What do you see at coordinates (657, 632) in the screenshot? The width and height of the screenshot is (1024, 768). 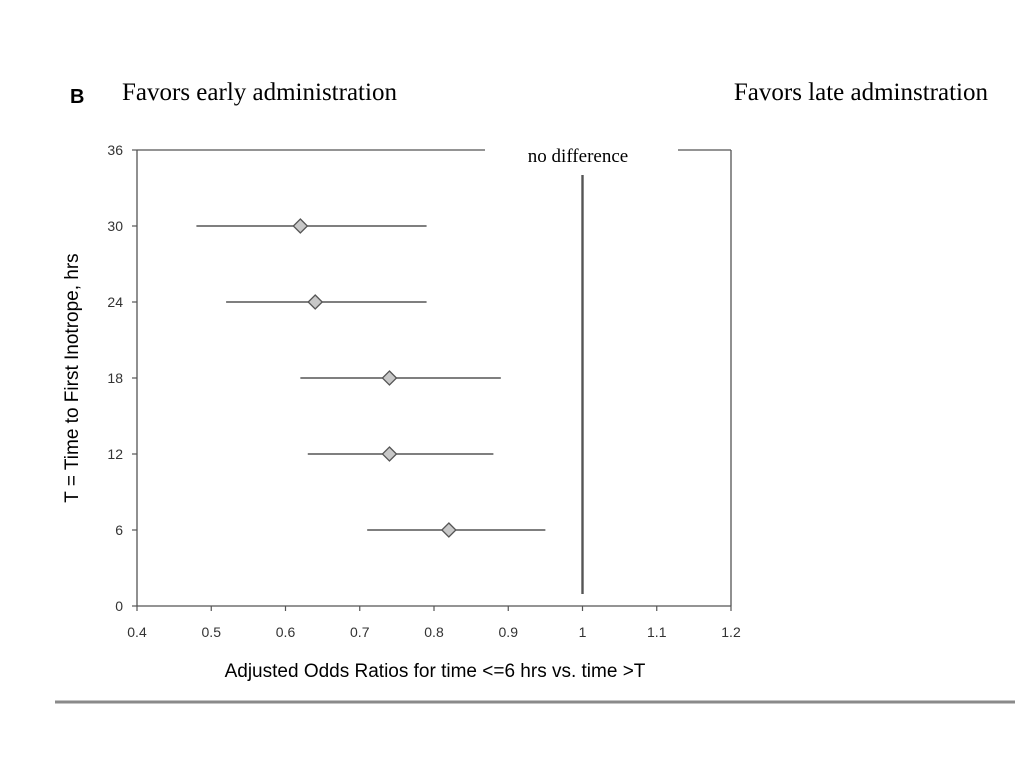 I see `x-tick-label: 1.1` at bounding box center [657, 632].